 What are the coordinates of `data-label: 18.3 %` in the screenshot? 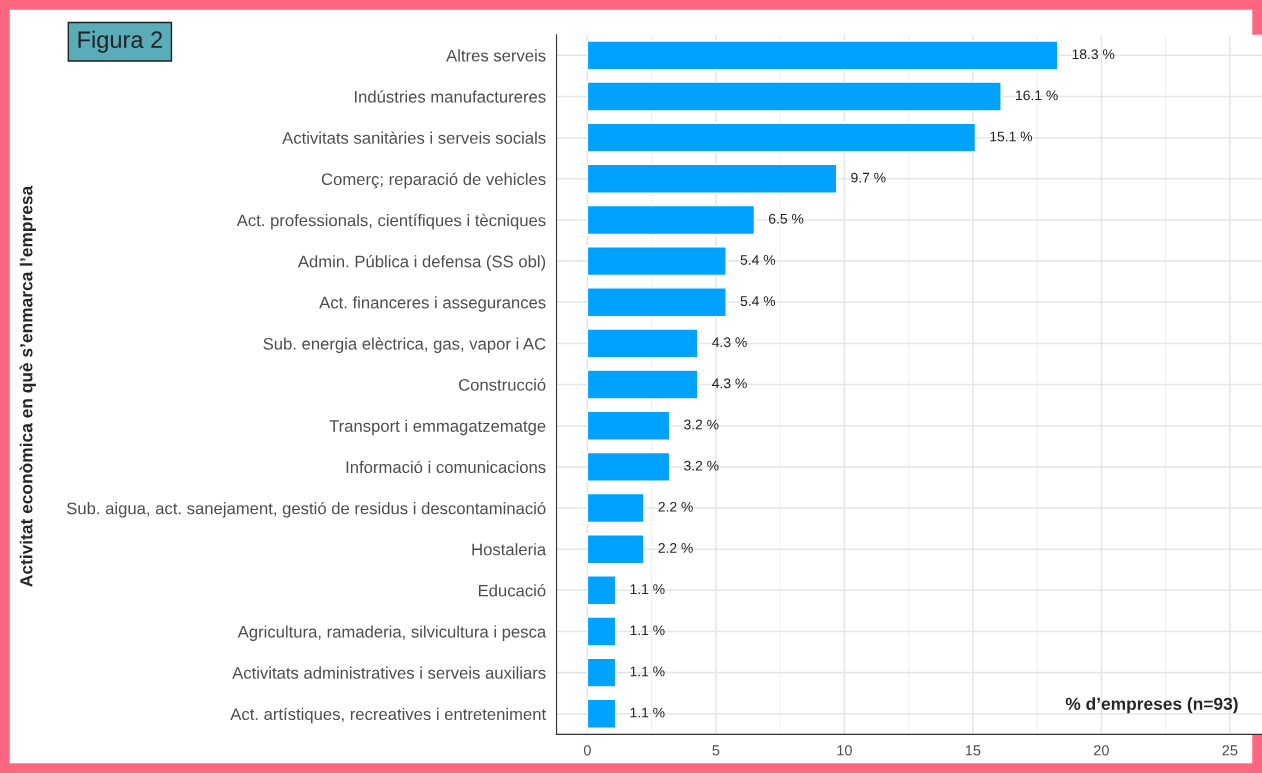 It's located at (1093, 54).